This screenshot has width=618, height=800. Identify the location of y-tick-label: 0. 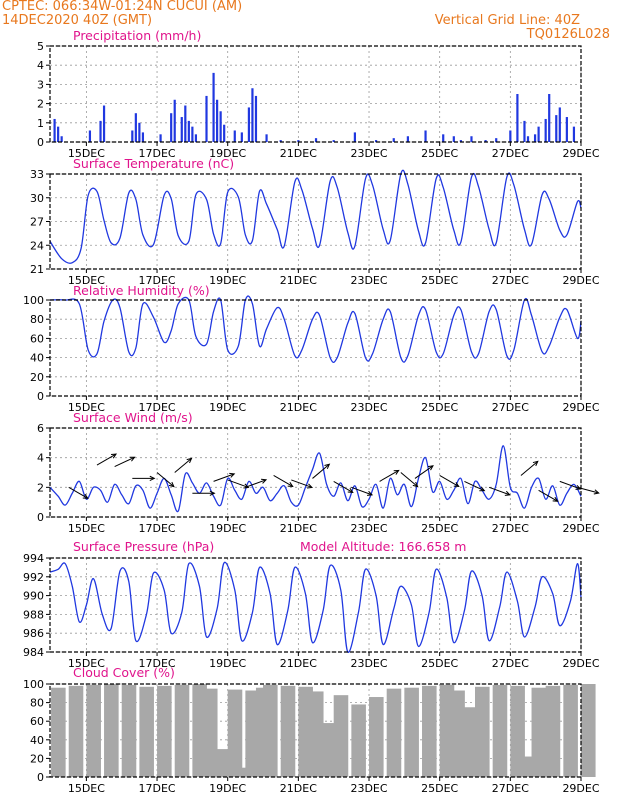
(40, 777).